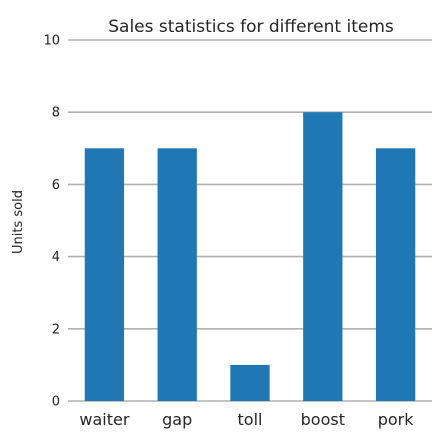  I want to click on x-tick-label-gap: gap, so click(177, 419).